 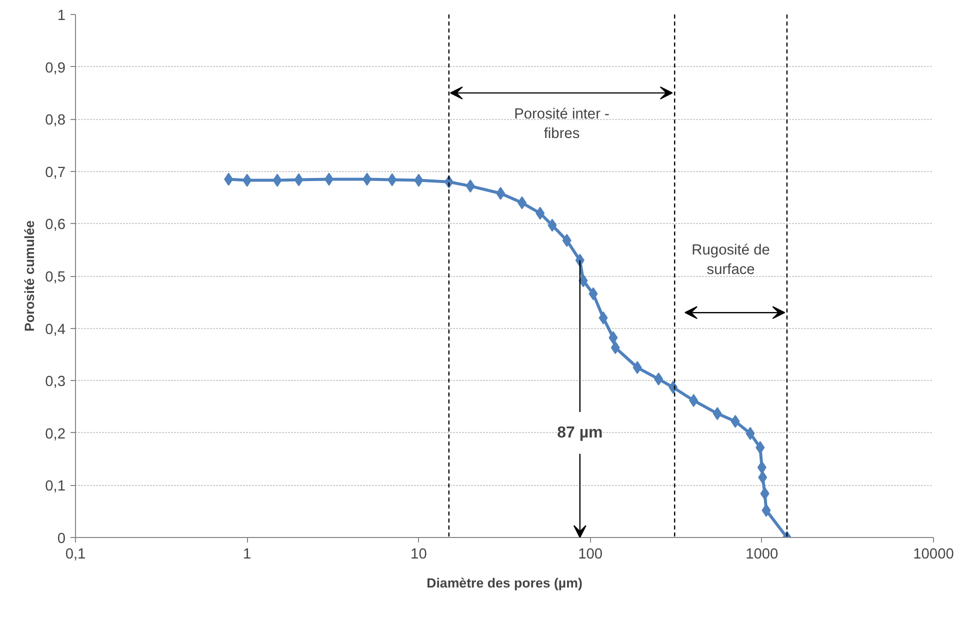 What do you see at coordinates (247, 554) in the screenshot?
I see `x-tick-label: 1` at bounding box center [247, 554].